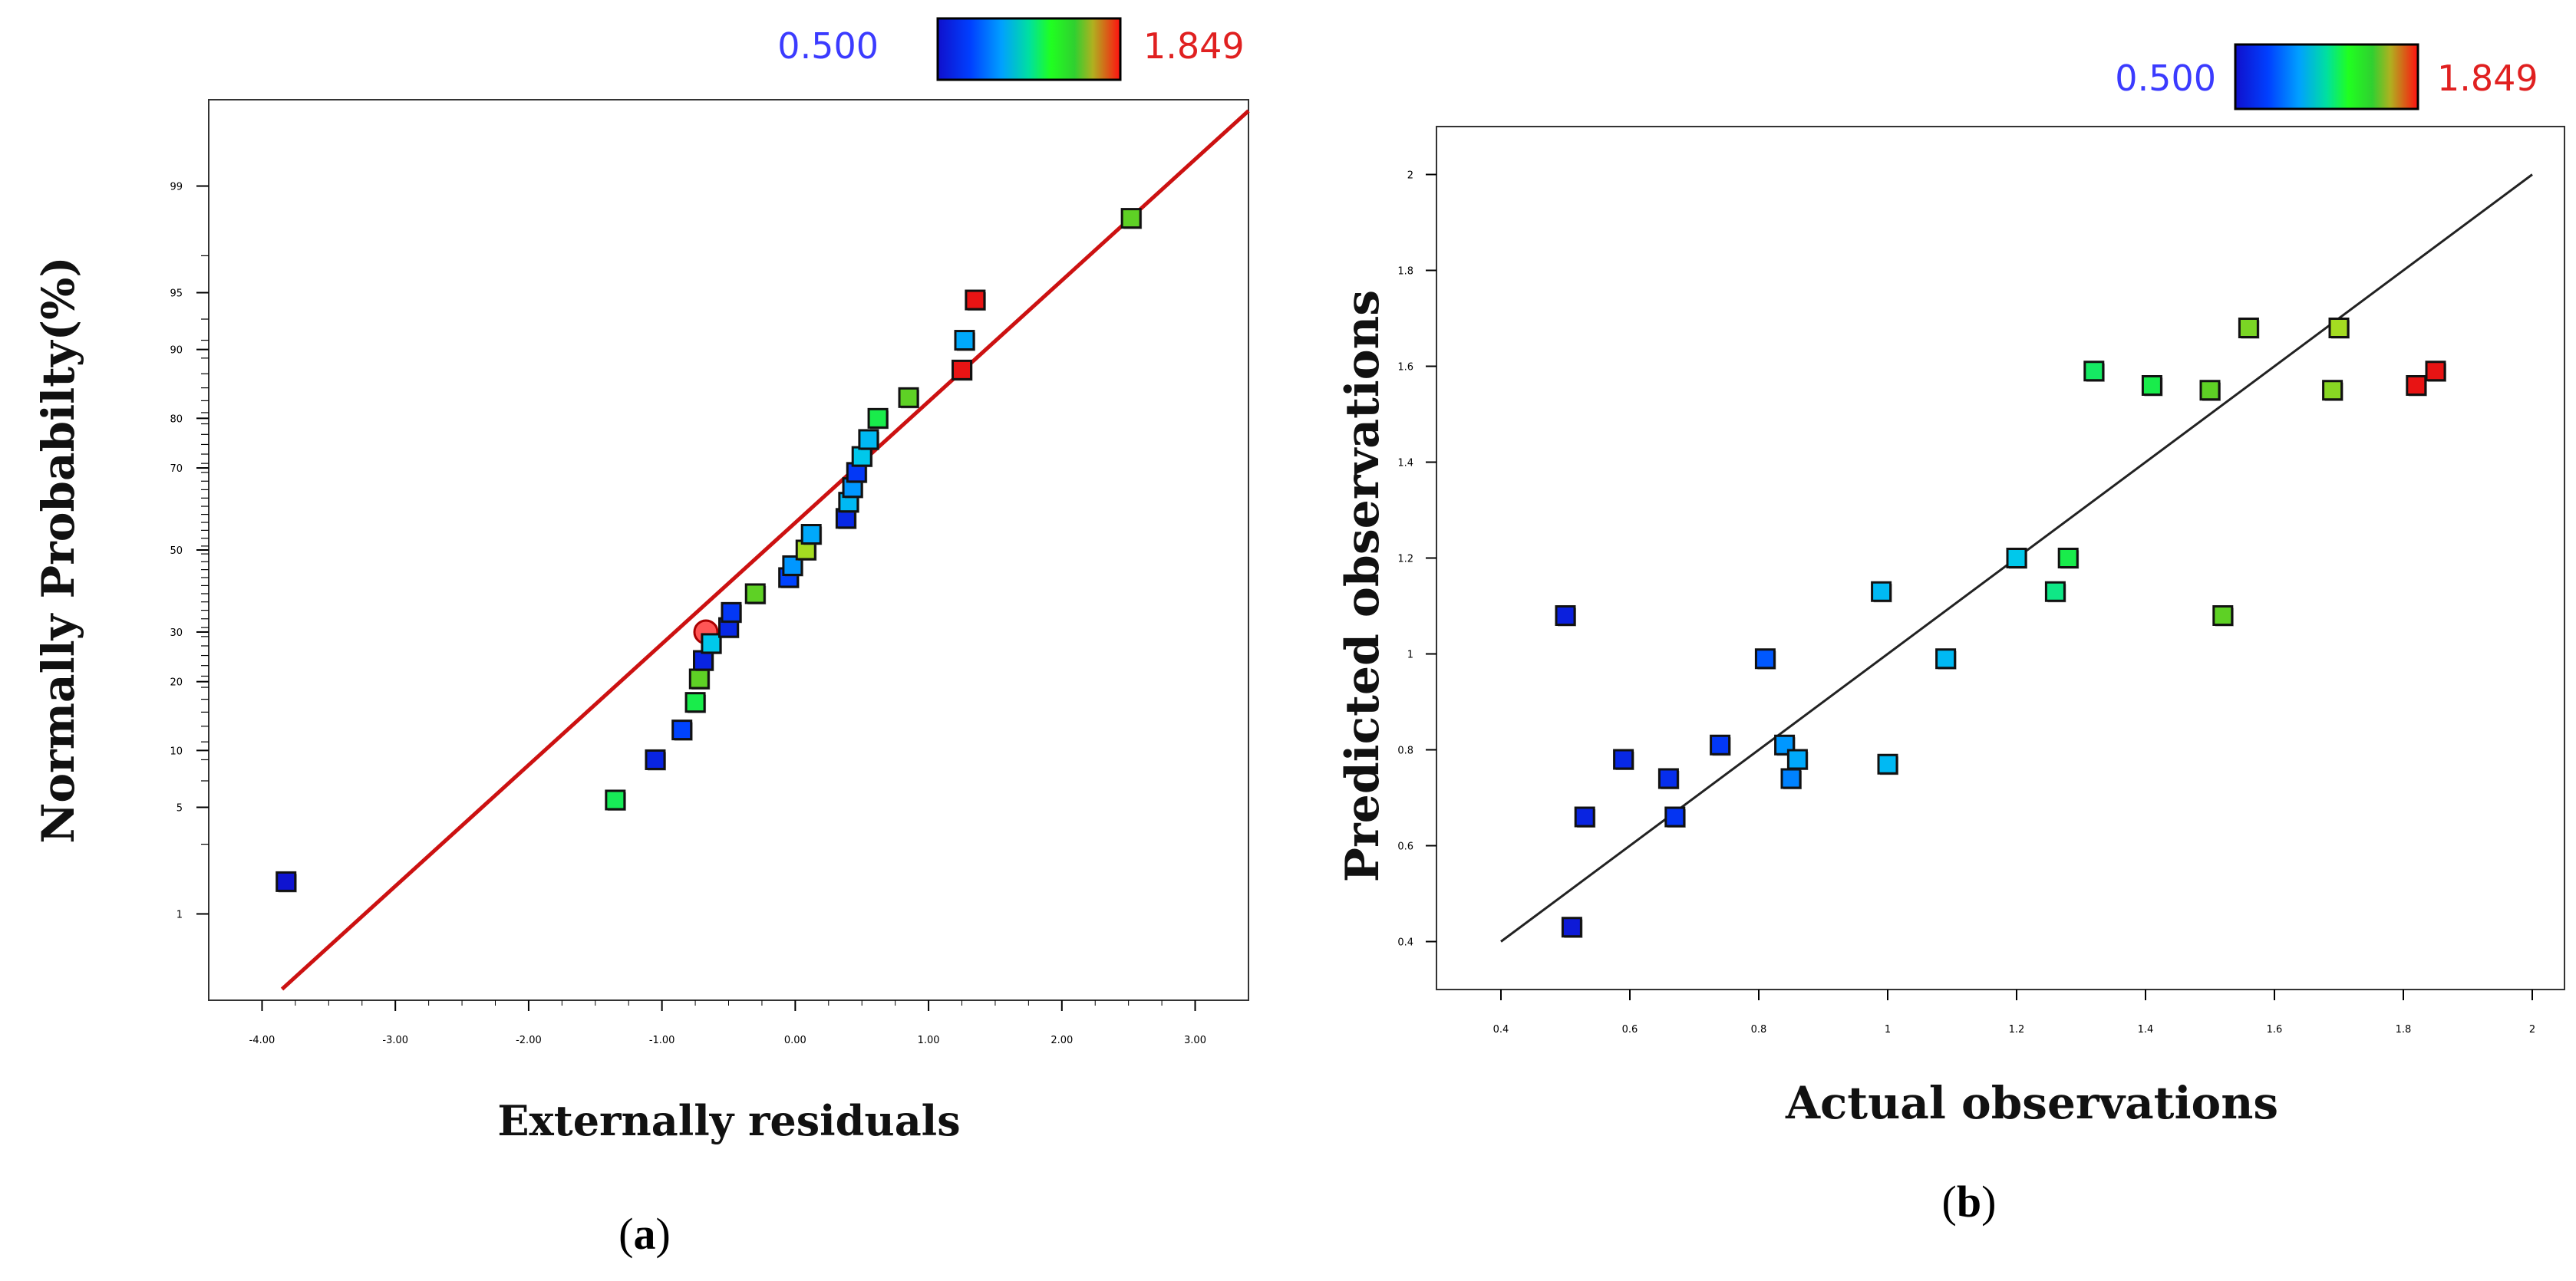 Image resolution: width=2576 pixels, height=1281 pixels. What do you see at coordinates (1195, 1040) in the screenshot?
I see `x-tick-label-a: 3.00` at bounding box center [1195, 1040].